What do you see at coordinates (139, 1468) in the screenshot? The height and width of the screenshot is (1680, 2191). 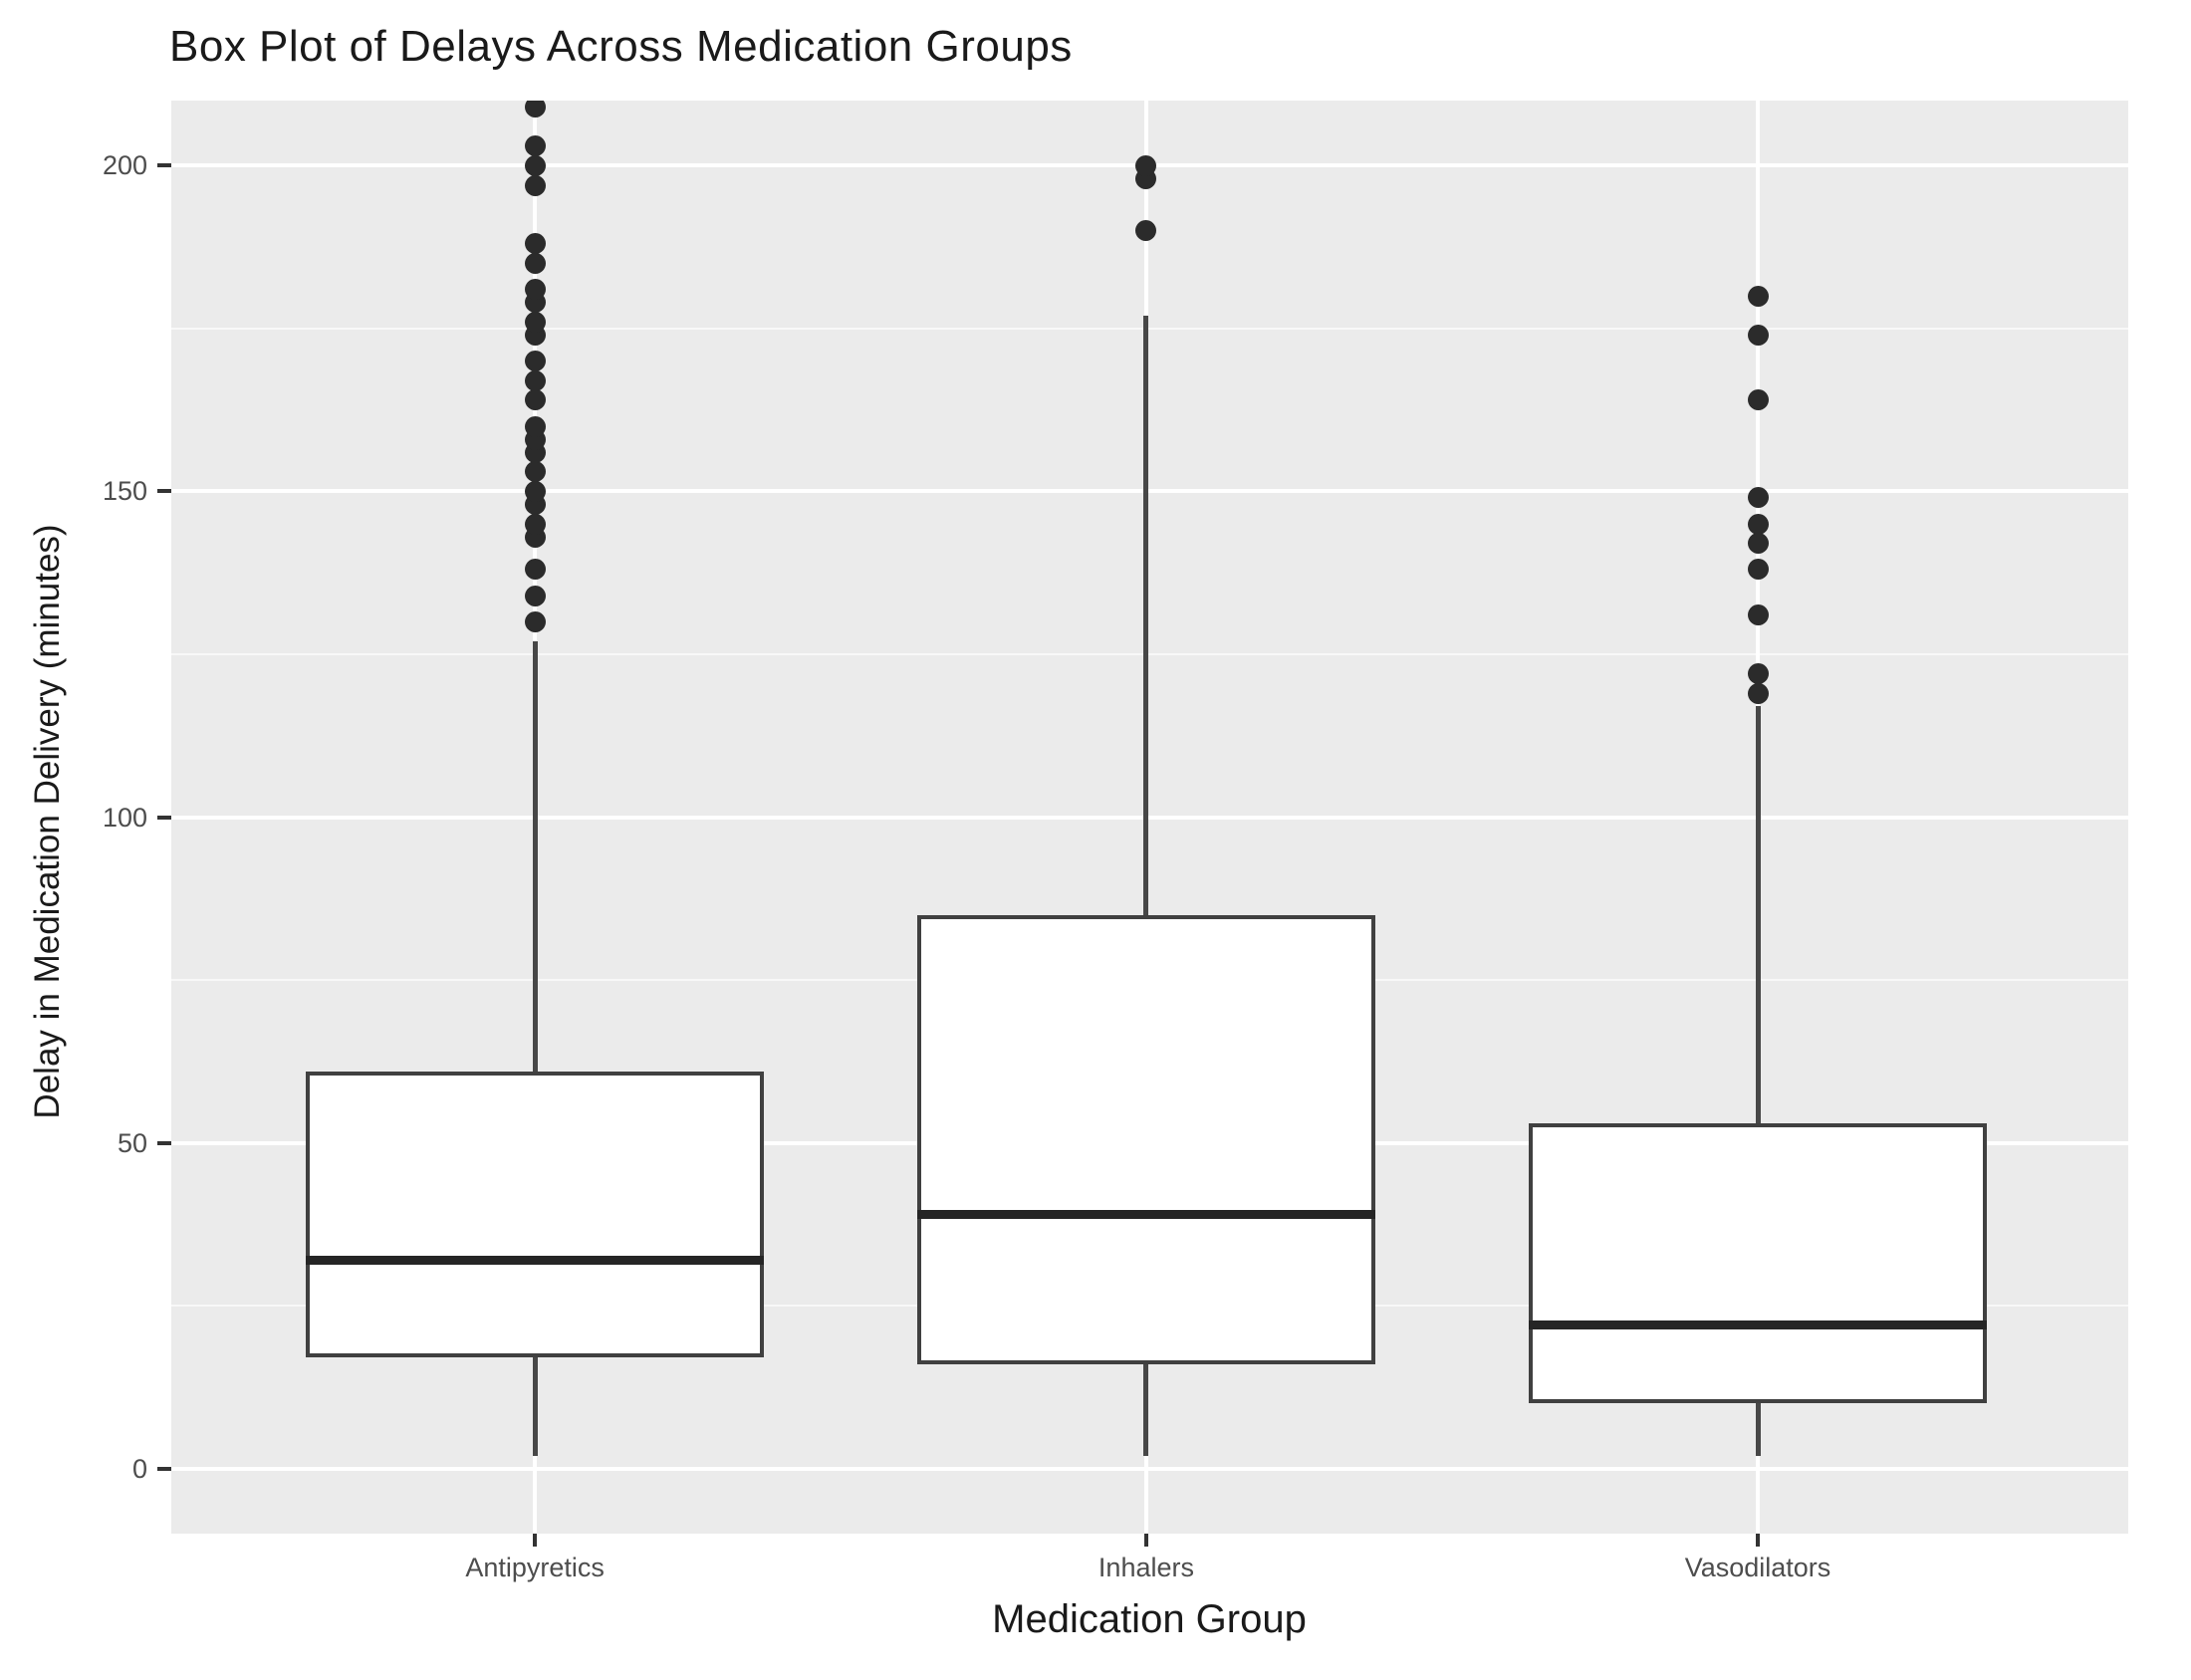 I see `y-tick-label: 0` at bounding box center [139, 1468].